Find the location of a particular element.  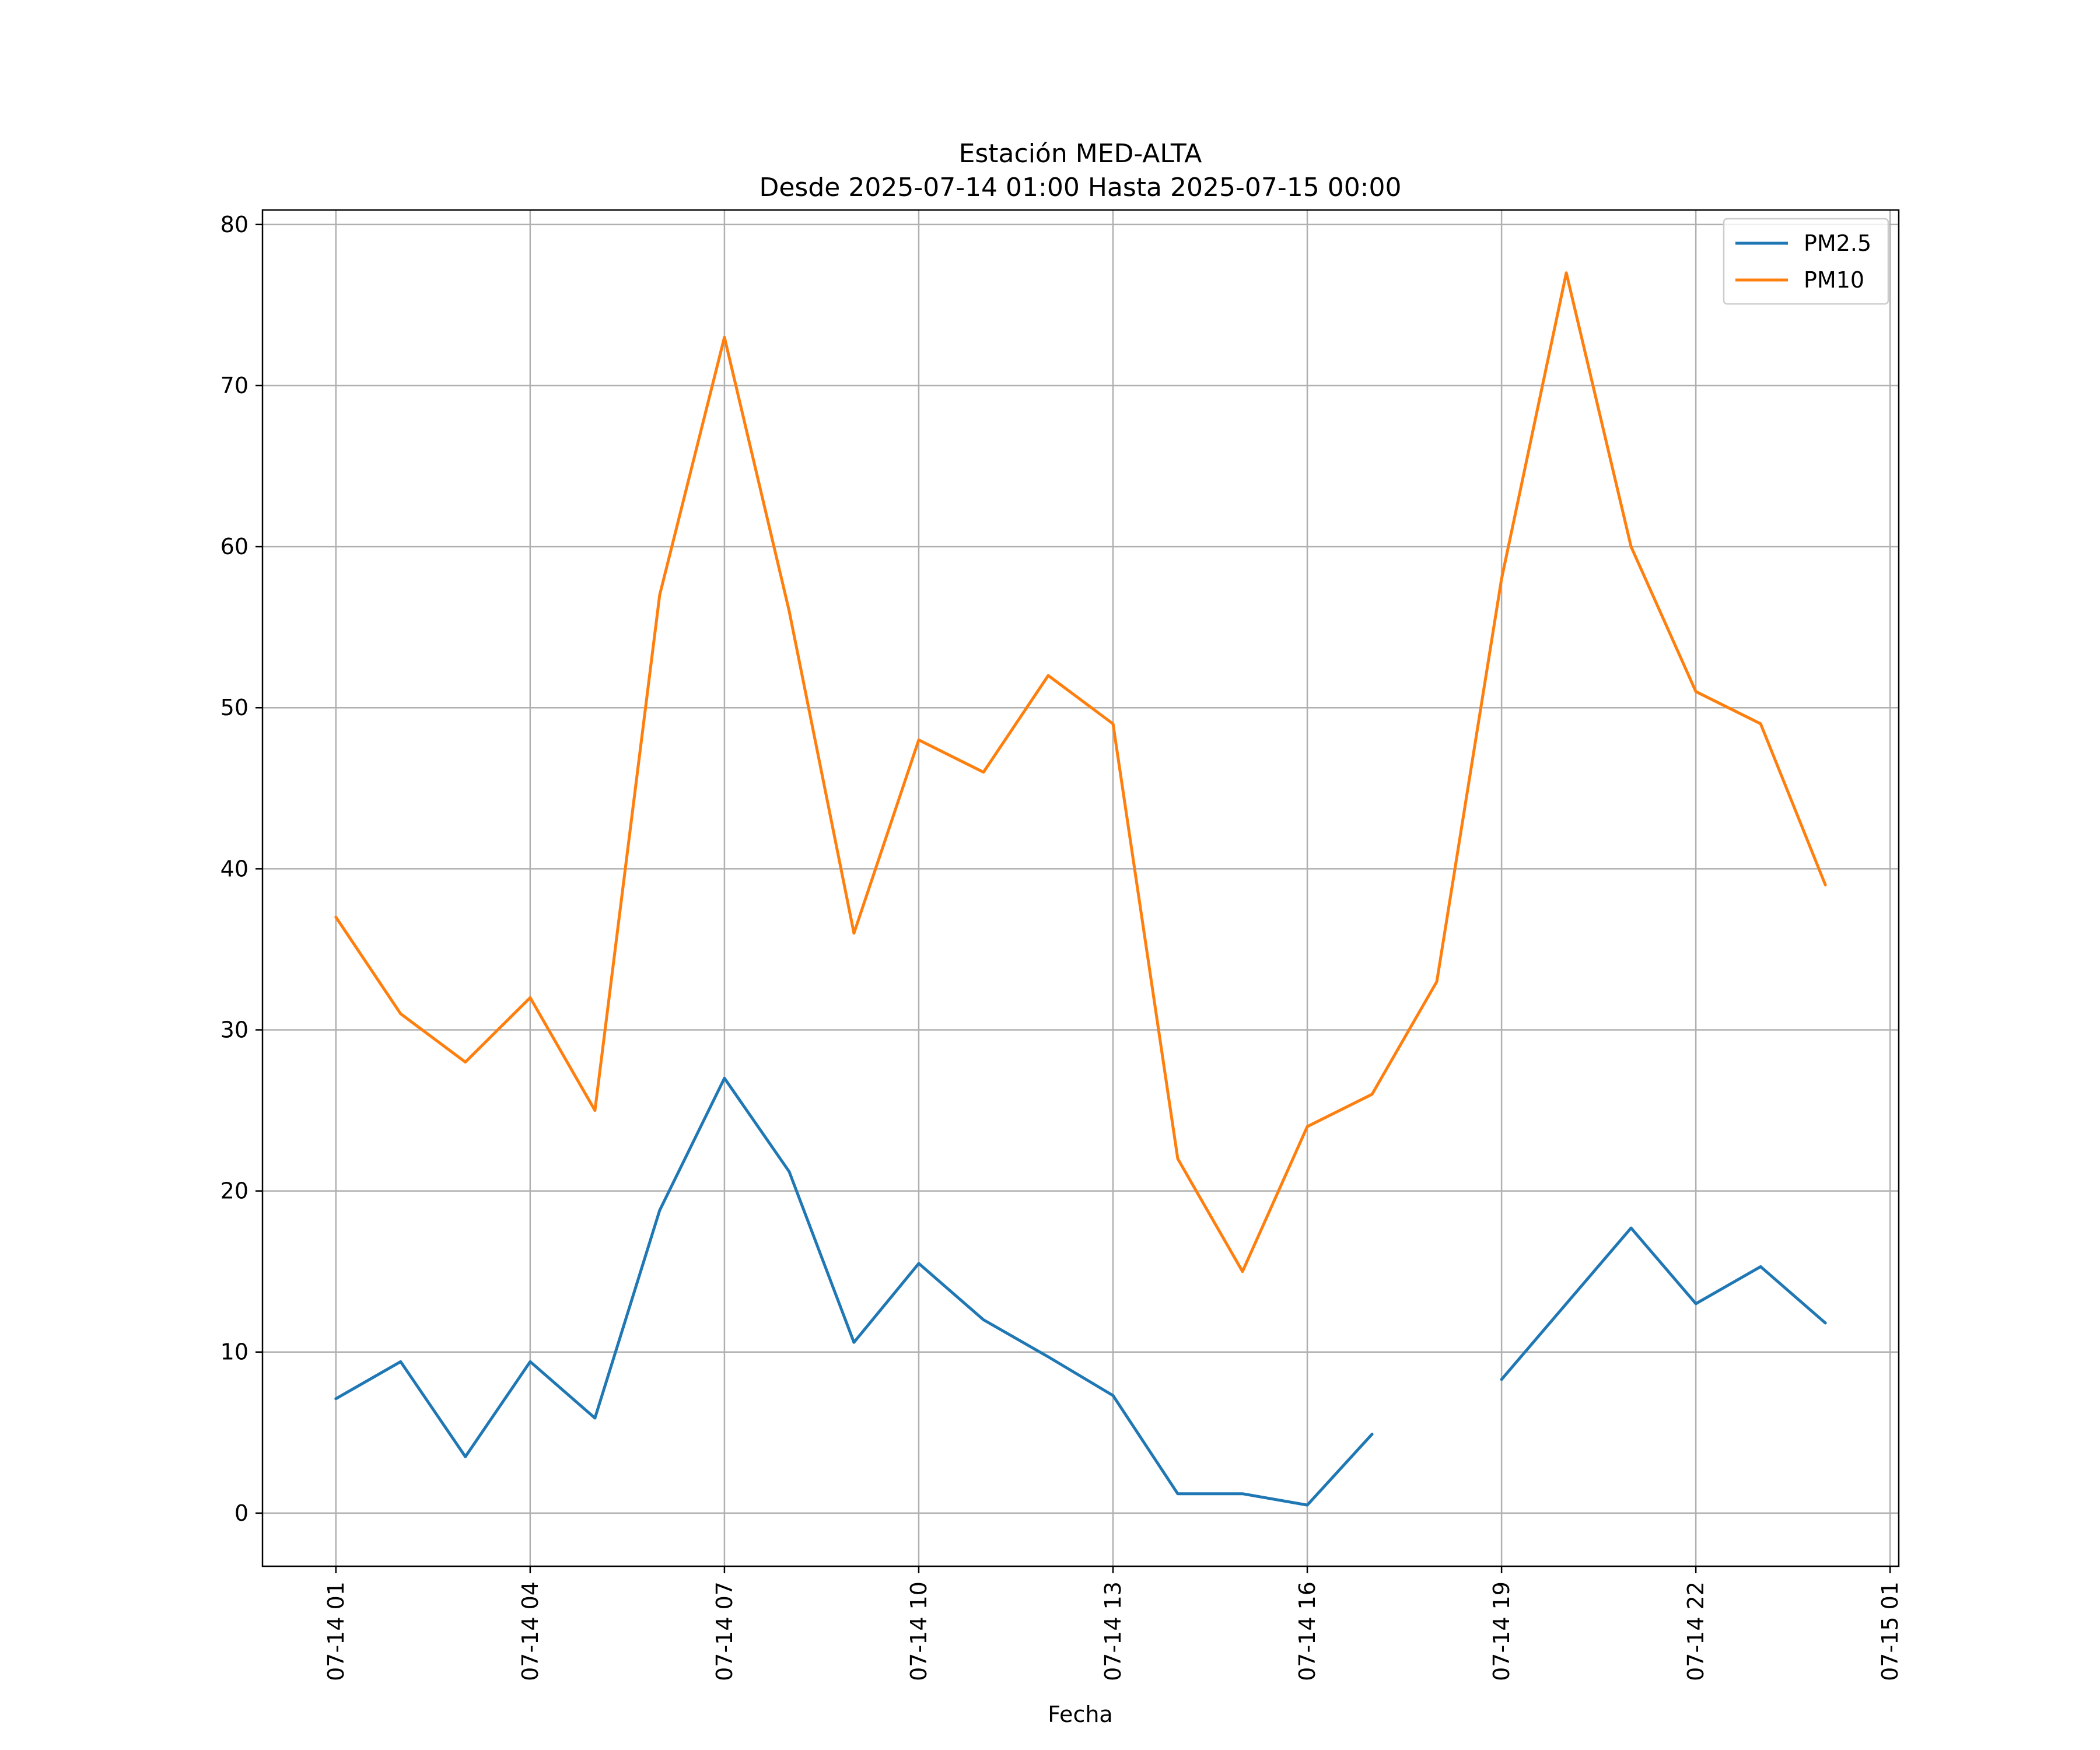

x-tick-label: 07-14 19 is located at coordinates (1501, 1631).